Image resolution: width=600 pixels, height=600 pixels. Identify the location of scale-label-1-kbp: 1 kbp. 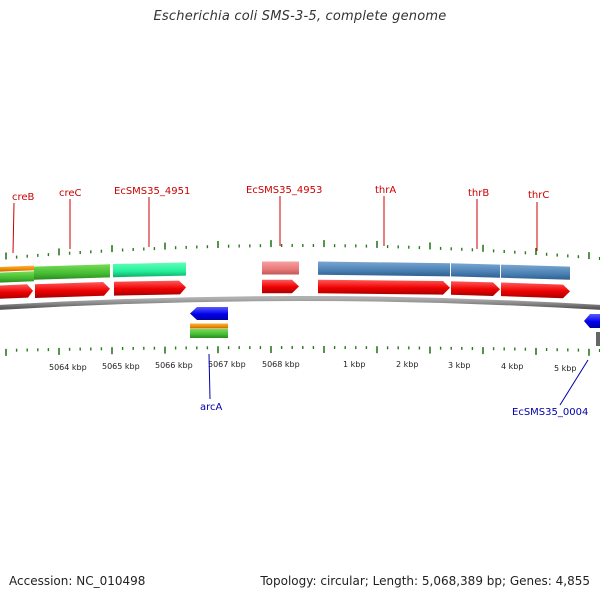
(354, 364).